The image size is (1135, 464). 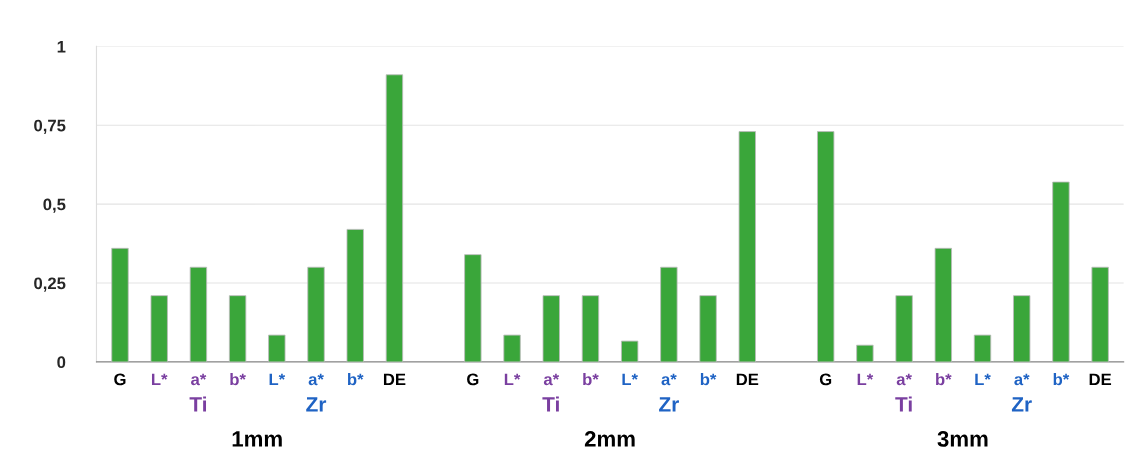 I want to click on y-tick-label: 1, so click(x=61, y=46).